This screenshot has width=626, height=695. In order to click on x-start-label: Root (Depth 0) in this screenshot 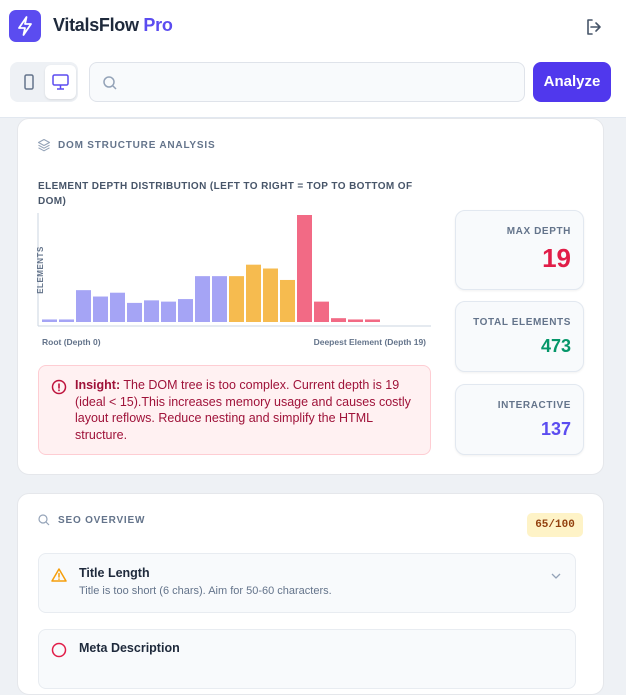, I will do `click(71, 342)`.